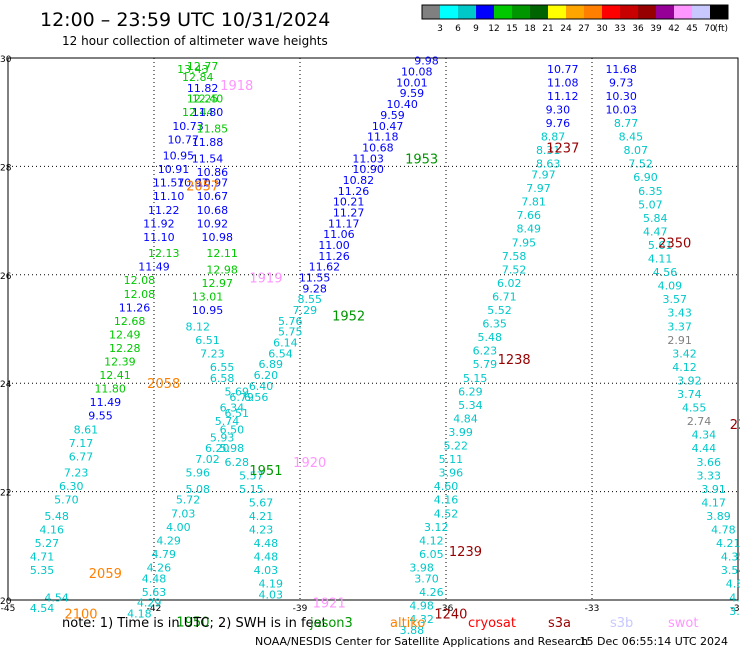 The height and width of the screenshot is (650, 740). I want to click on wave-height-label: 6.55, so click(222, 367).